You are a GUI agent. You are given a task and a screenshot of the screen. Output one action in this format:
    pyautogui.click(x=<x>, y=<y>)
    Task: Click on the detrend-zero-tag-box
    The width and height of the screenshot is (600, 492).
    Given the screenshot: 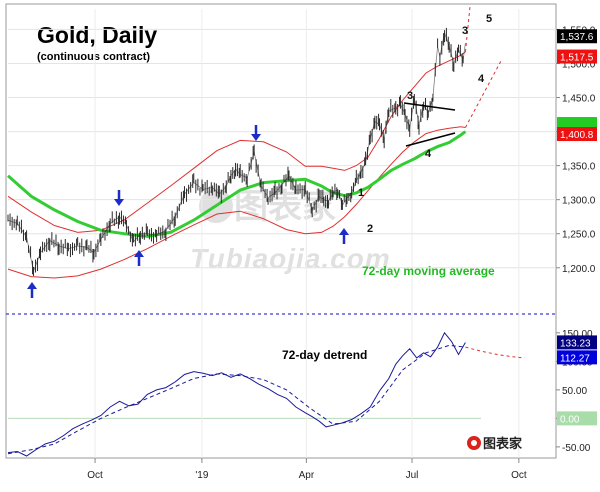 What is the action you would take?
    pyautogui.click(x=577, y=418)
    